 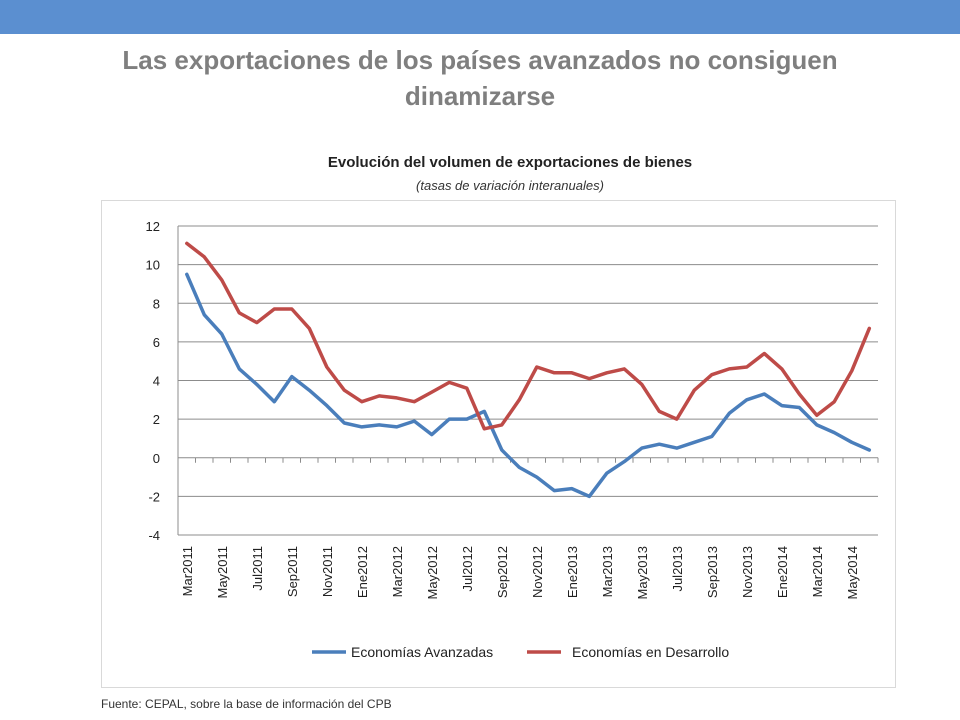 What do you see at coordinates (292, 571) in the screenshot?
I see `x-tick-label: Sep2011` at bounding box center [292, 571].